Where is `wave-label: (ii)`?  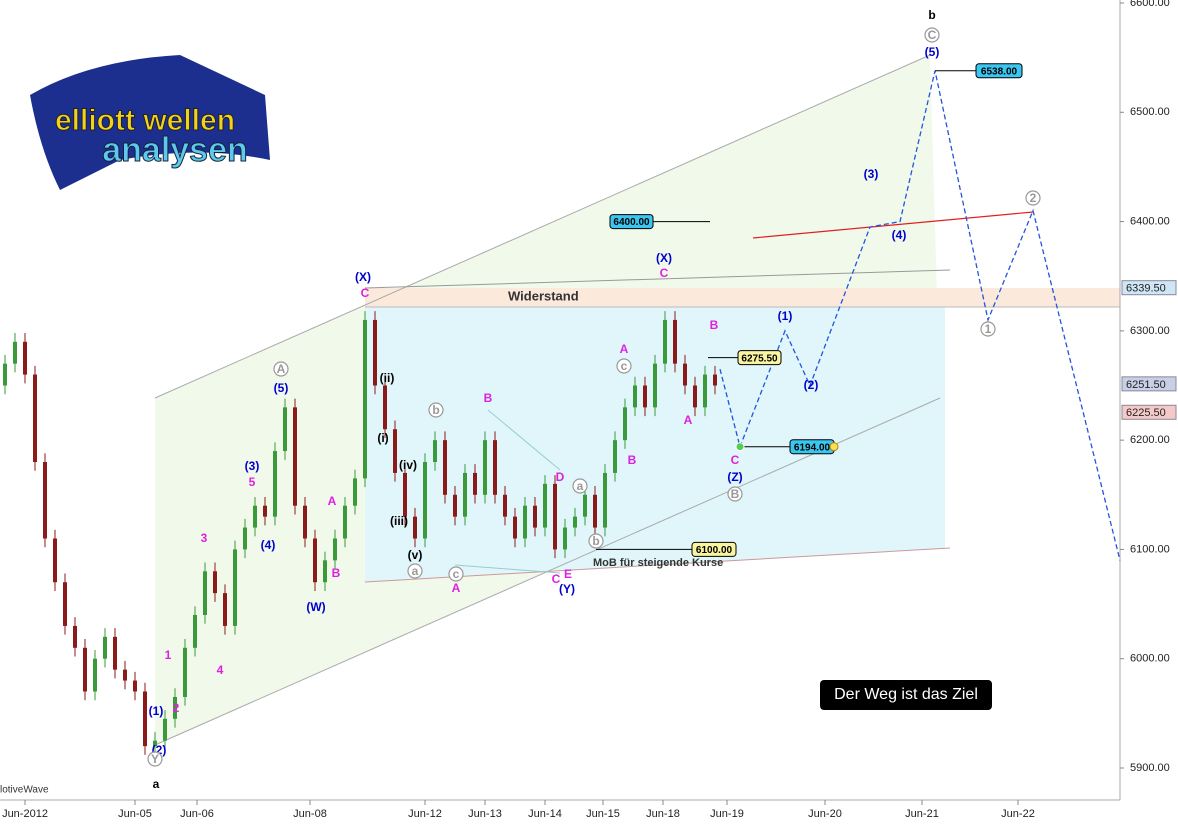
wave-label: (ii) is located at coordinates (387, 378).